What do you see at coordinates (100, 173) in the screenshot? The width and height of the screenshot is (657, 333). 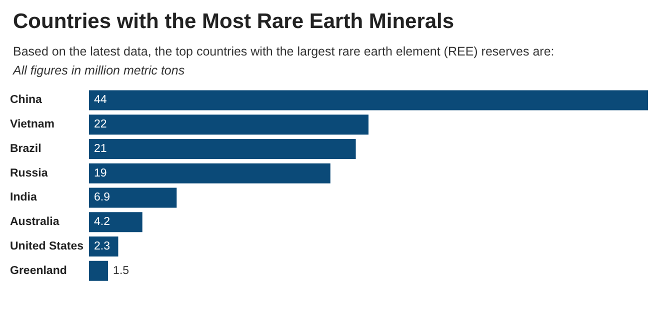 I see `data-label: 19` at bounding box center [100, 173].